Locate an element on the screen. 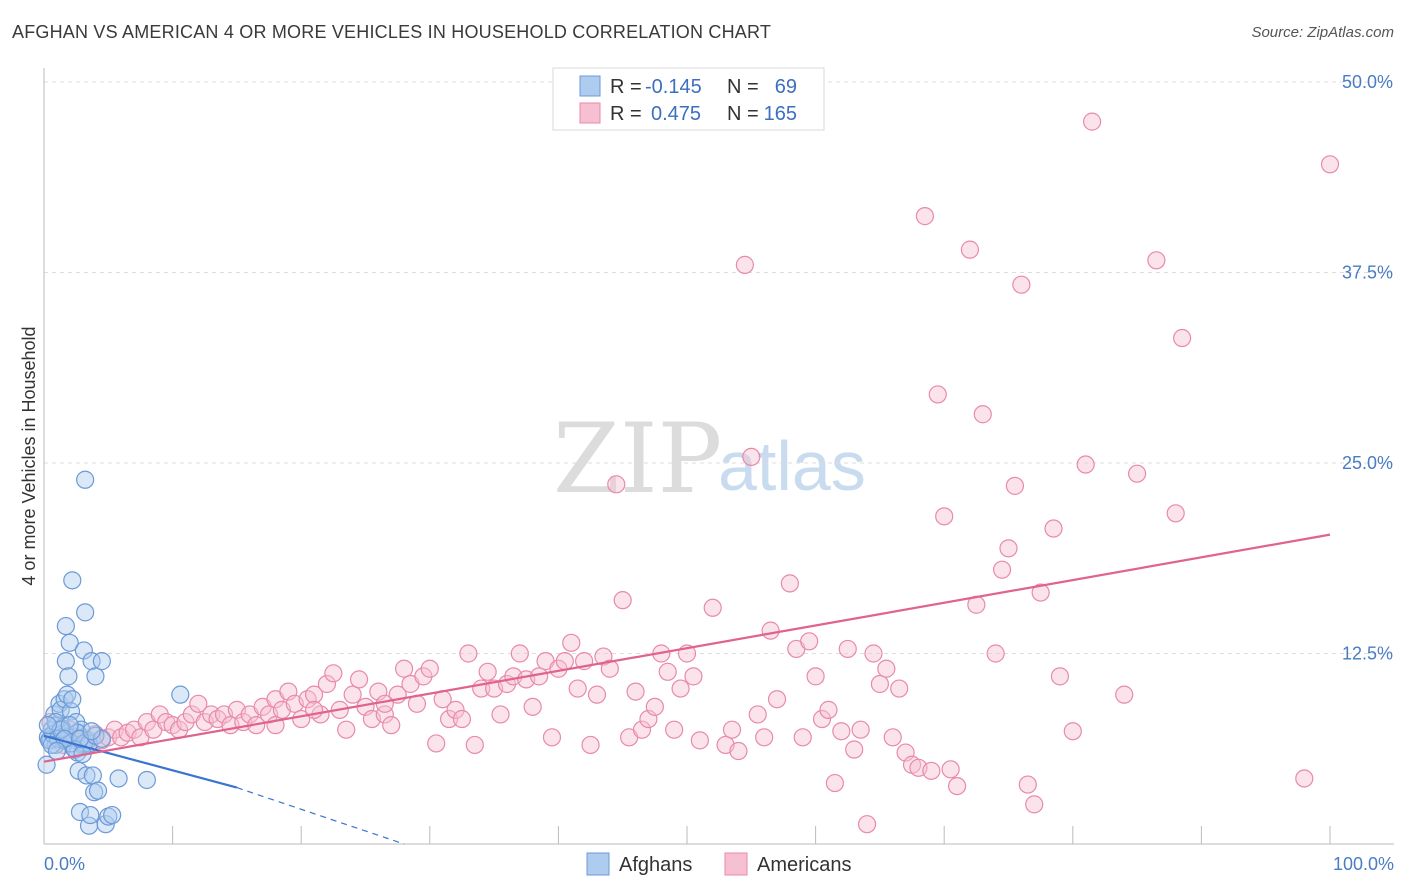  x-axis-ticks is located at coordinates (687, 835).